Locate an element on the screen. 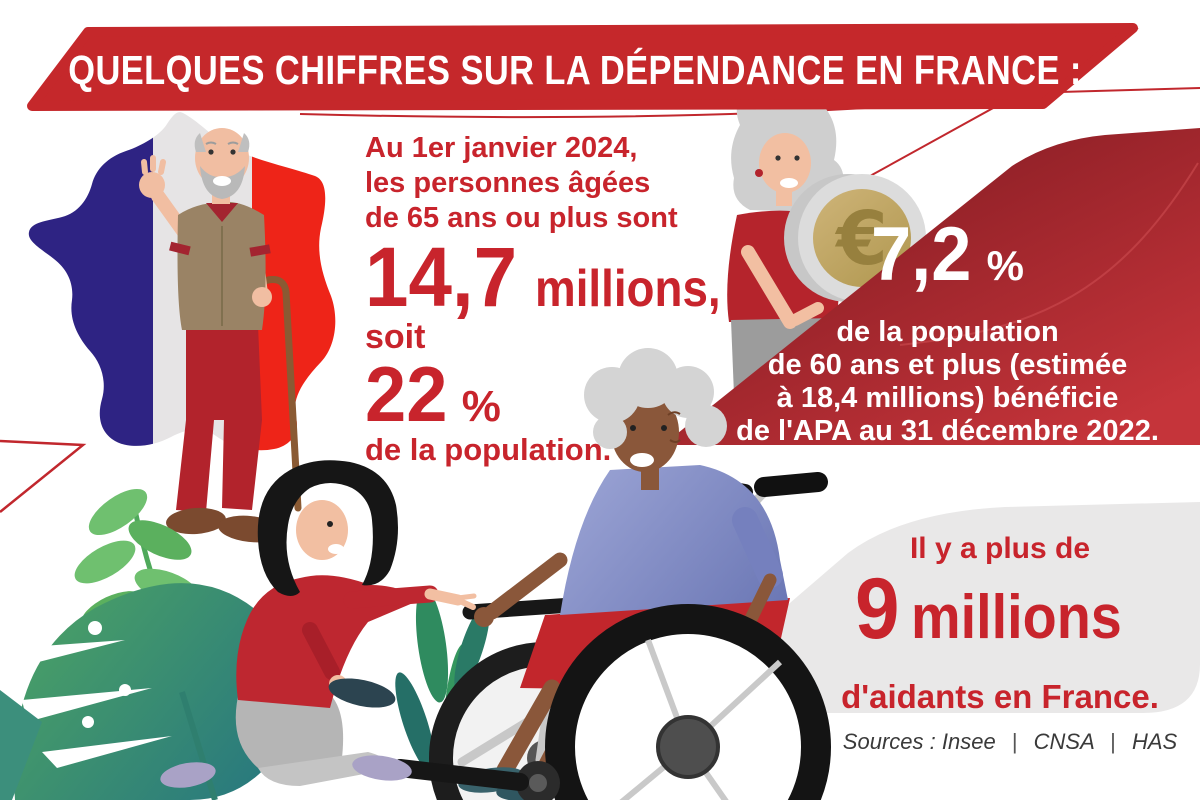  stat-seniors-value-row: 14,7 millions, is located at coordinates (580, 277).